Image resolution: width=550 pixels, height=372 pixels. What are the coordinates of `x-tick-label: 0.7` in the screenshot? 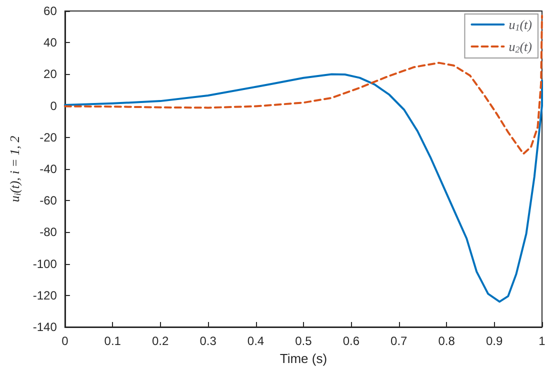 It's located at (399, 341).